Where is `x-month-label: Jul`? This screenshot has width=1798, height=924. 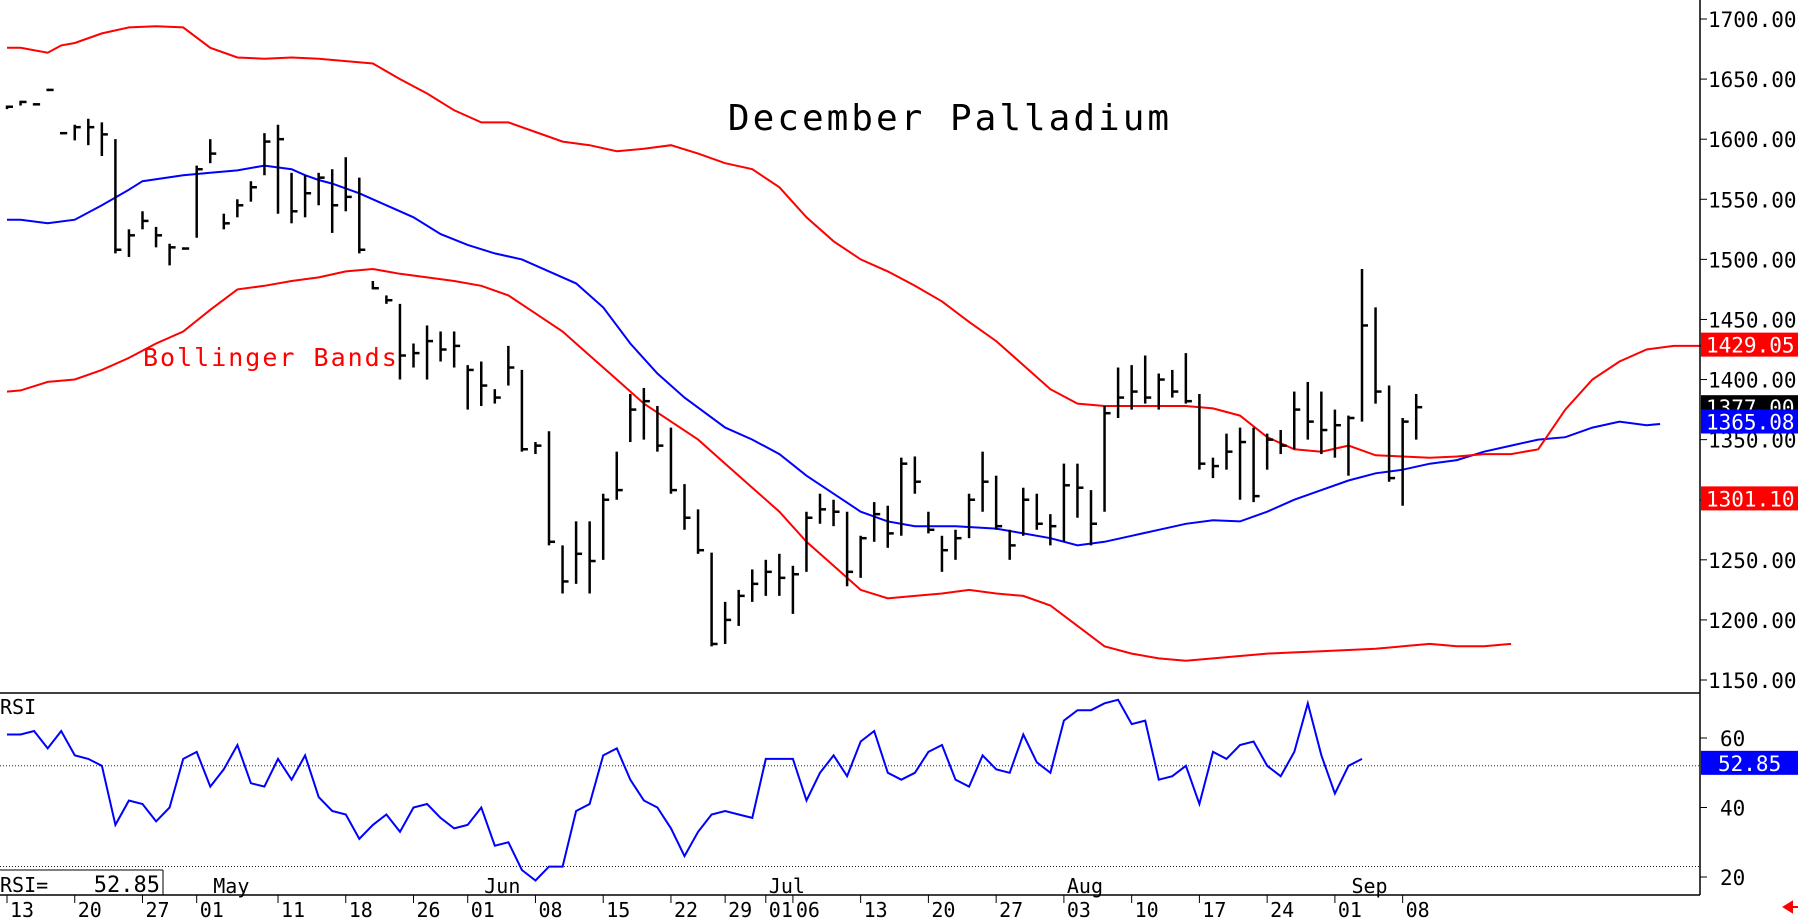 x-month-label: Jul is located at coordinates (787, 886).